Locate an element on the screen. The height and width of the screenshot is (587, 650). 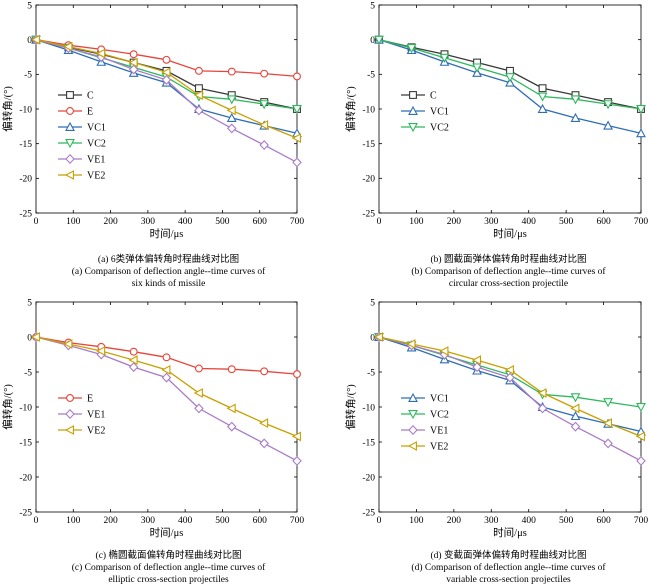
legend: C VC1 VC2 is located at coordinates (425, 112).